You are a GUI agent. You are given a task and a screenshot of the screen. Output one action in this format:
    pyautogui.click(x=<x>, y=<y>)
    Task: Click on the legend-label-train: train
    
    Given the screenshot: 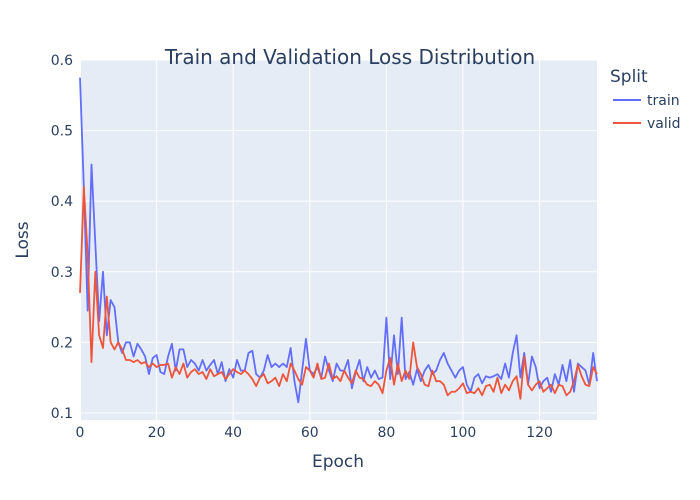 What is the action you would take?
    pyautogui.click(x=663, y=101)
    